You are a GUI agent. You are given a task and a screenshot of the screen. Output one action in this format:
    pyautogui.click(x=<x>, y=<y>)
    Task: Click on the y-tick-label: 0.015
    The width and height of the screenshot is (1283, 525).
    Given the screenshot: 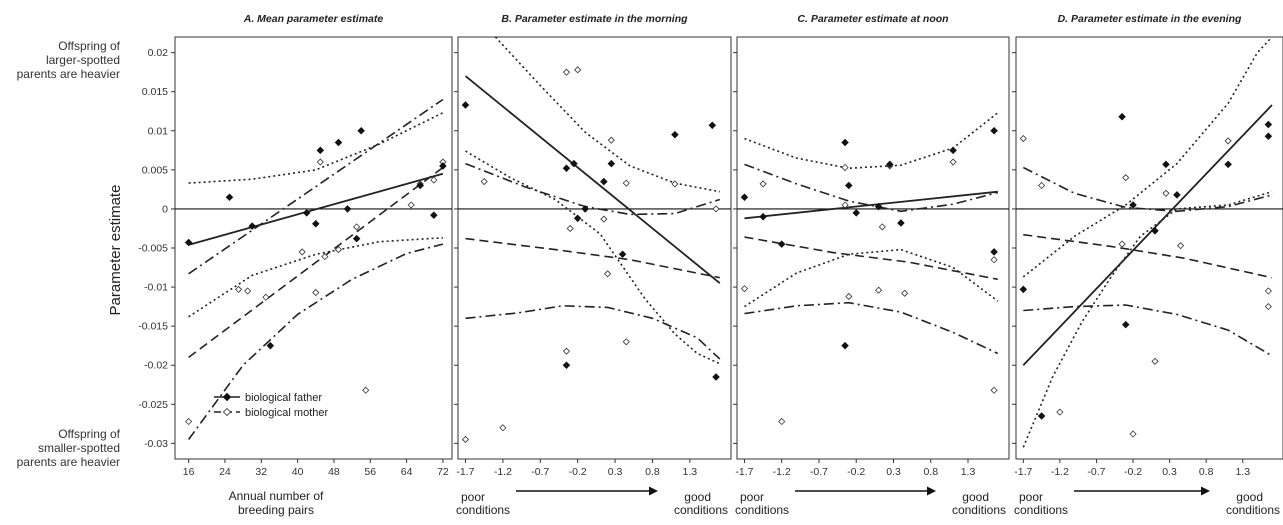 What is the action you would take?
    pyautogui.click(x=155, y=92)
    